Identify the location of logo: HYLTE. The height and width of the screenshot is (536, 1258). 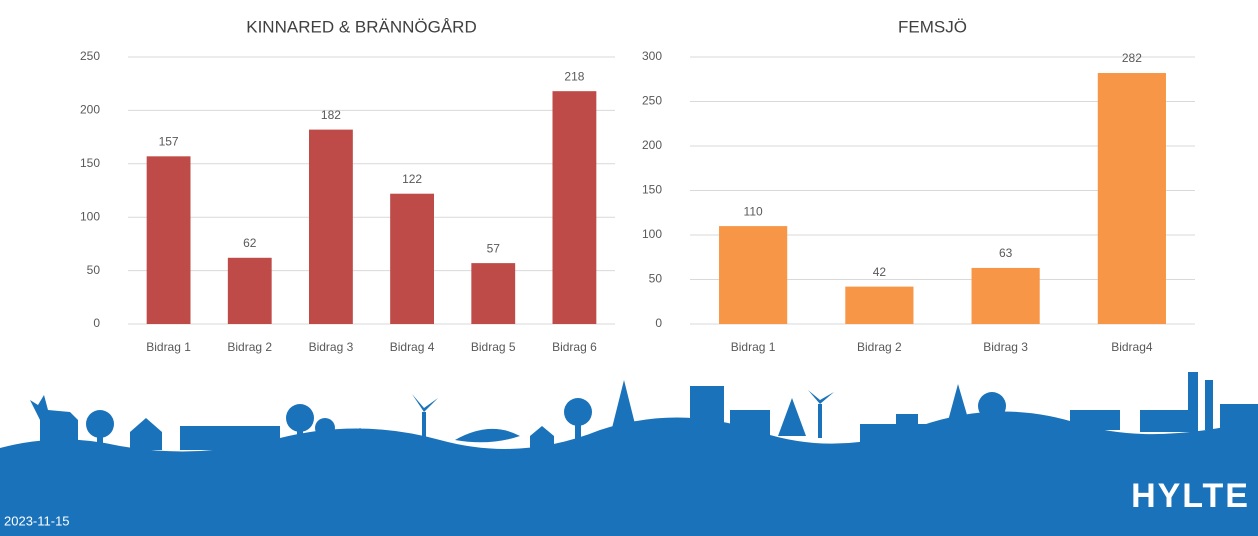
(1190, 496).